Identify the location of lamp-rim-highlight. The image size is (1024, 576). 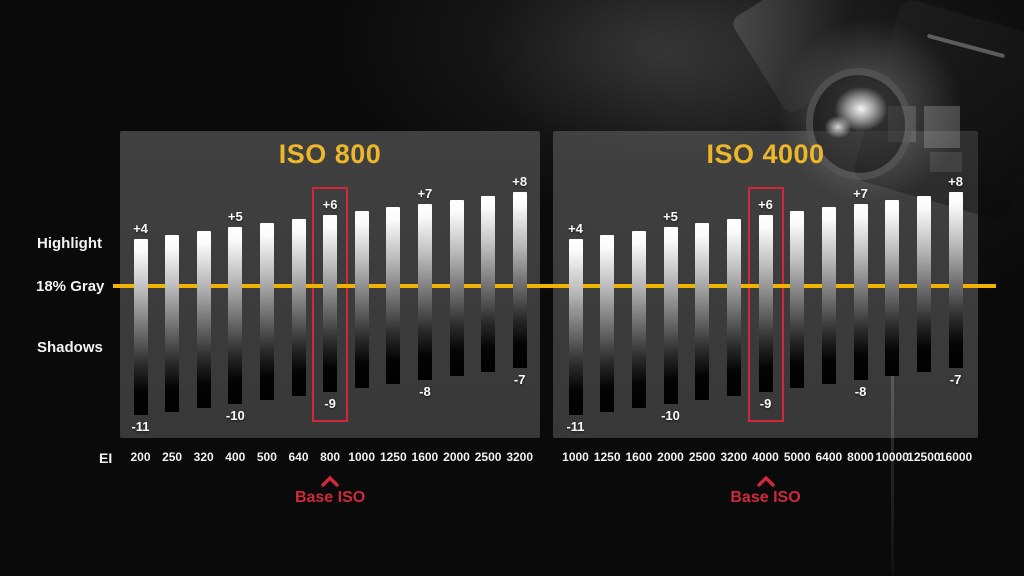
(966, 46).